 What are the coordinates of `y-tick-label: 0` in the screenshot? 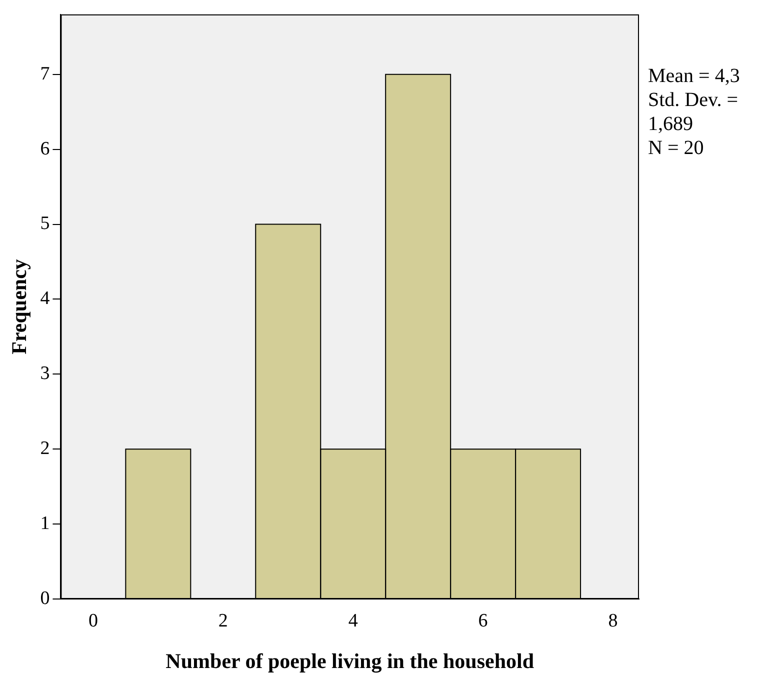 It's located at (45, 598).